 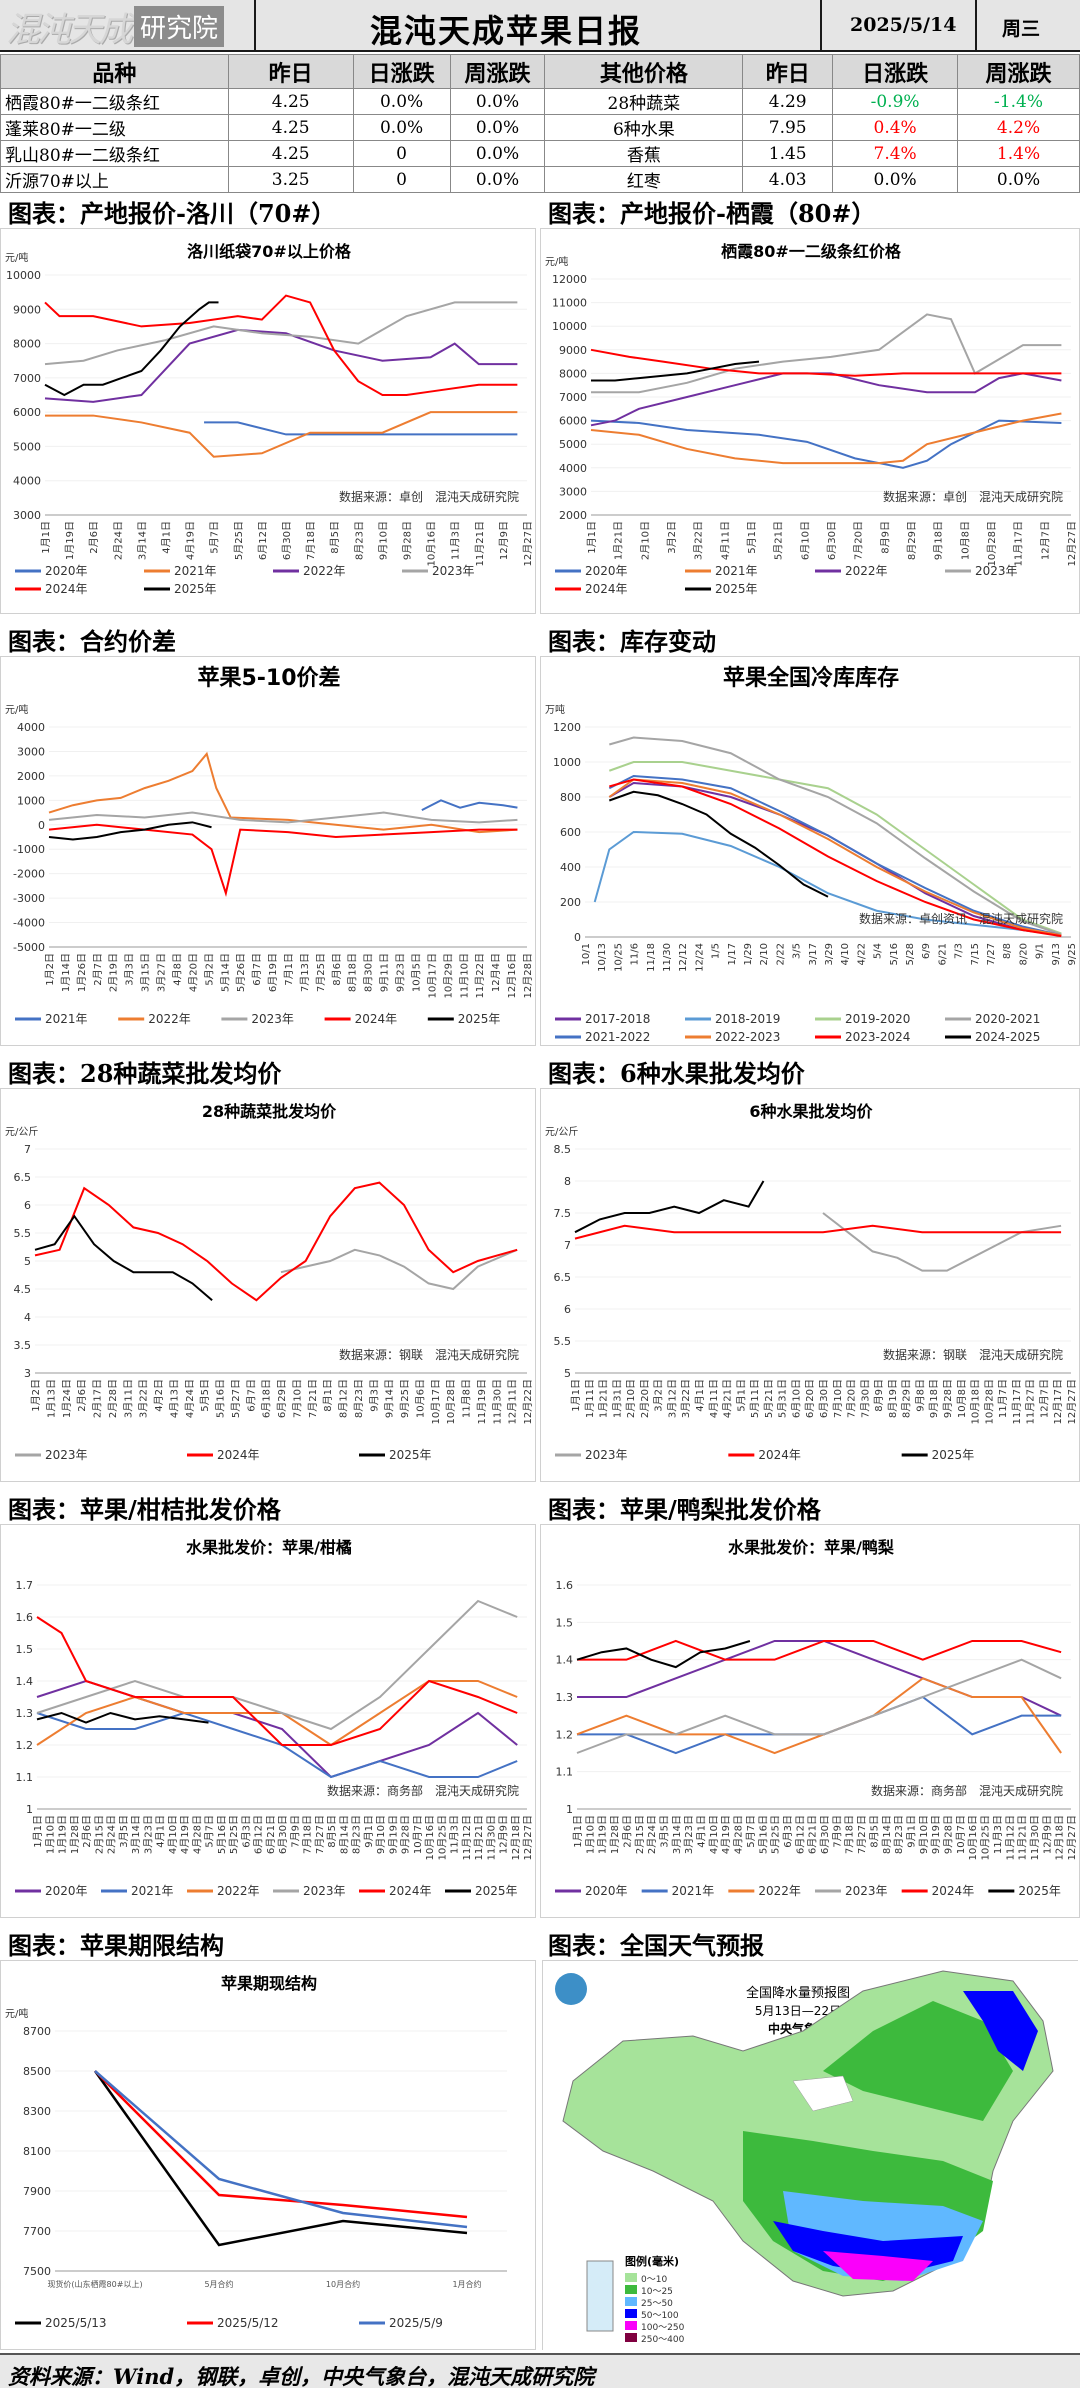 I want to click on x-tick-label: 4月8日, so click(x=177, y=969).